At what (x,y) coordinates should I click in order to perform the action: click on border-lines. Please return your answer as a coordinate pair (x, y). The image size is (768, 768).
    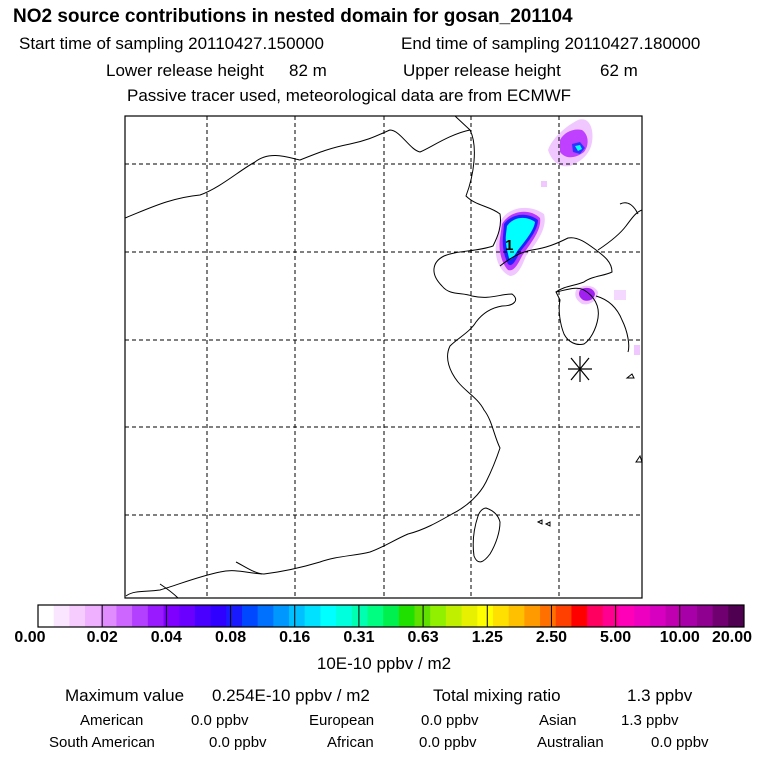
    Looking at the image, I should click on (211, 580).